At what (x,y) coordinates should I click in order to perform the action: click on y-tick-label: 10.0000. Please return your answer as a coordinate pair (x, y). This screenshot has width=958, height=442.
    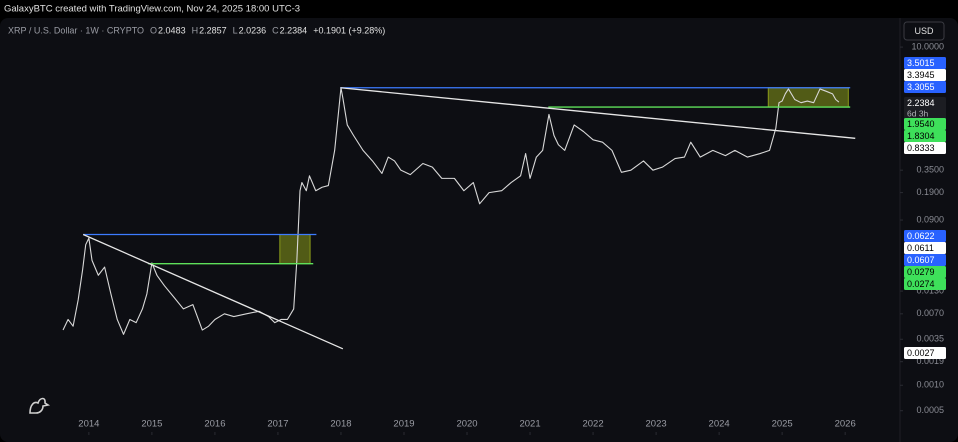
    Looking at the image, I should click on (927, 46).